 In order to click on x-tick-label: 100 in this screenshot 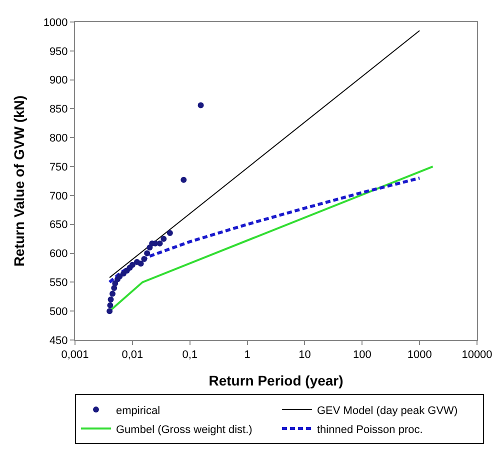, I will do `click(362, 355)`.